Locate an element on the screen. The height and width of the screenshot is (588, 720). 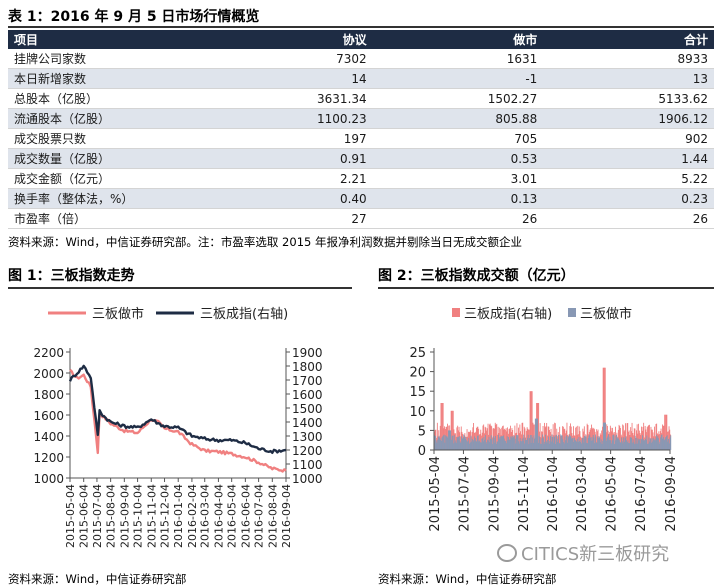
y-tick-label: 0 is located at coordinates (422, 451).